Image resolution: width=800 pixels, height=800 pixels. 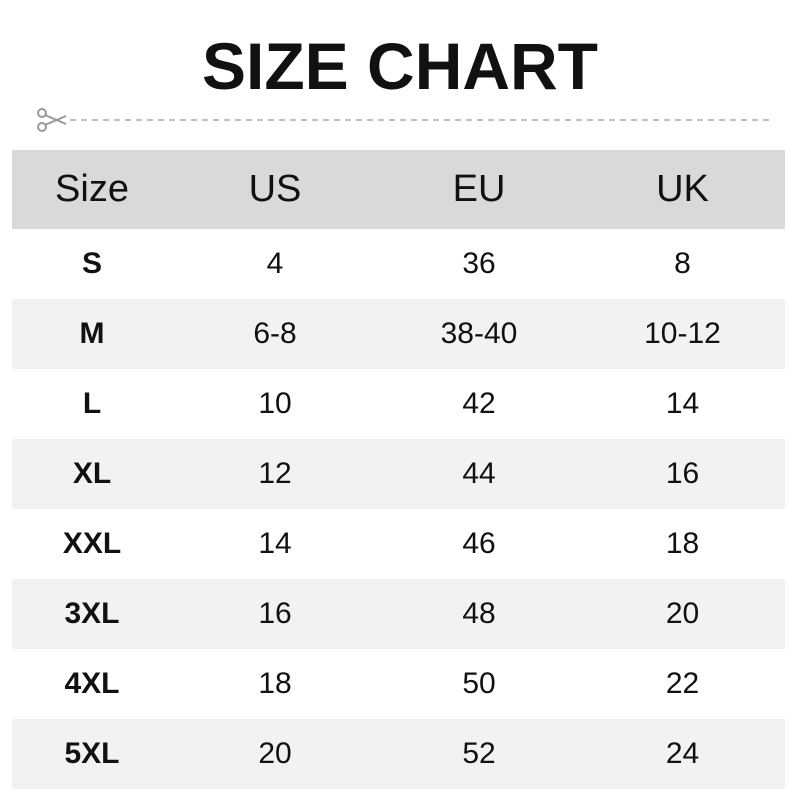 What do you see at coordinates (682, 333) in the screenshot?
I see `table-cell: 10-12` at bounding box center [682, 333].